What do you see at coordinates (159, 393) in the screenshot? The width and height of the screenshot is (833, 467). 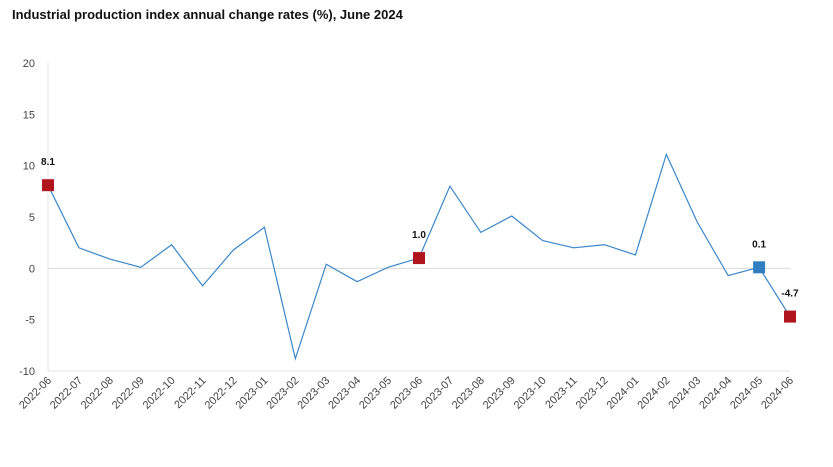 I see `x-tick-label: 2022-10` at bounding box center [159, 393].